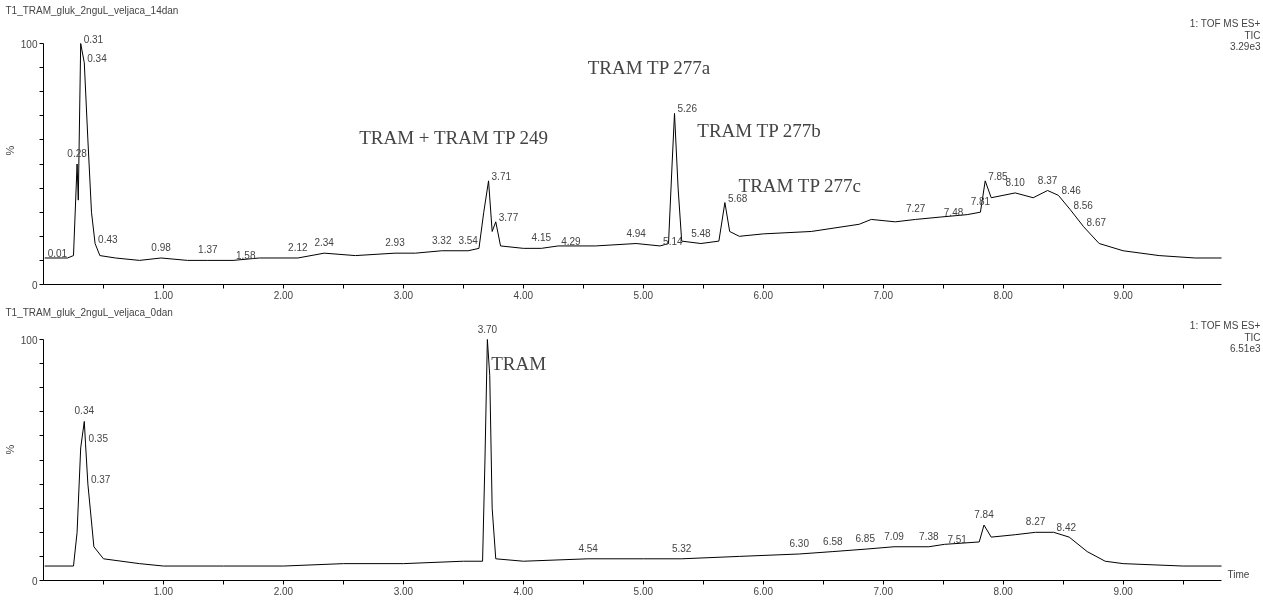 The image size is (1263, 602). What do you see at coordinates (687, 109) in the screenshot?
I see `annotation: 5.26` at bounding box center [687, 109].